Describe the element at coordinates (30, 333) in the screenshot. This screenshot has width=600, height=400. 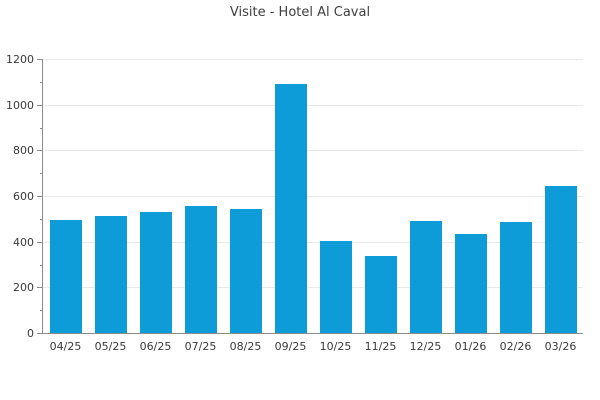
I see `y-axis-tick-label: 0` at that location.